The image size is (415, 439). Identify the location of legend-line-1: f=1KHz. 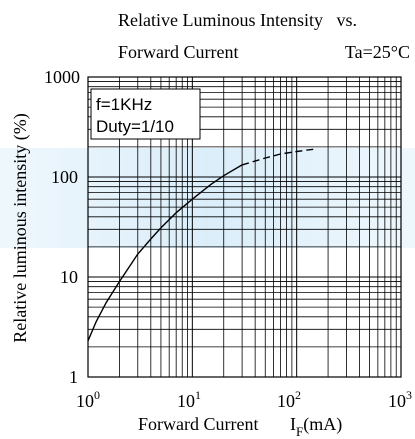
(124, 104).